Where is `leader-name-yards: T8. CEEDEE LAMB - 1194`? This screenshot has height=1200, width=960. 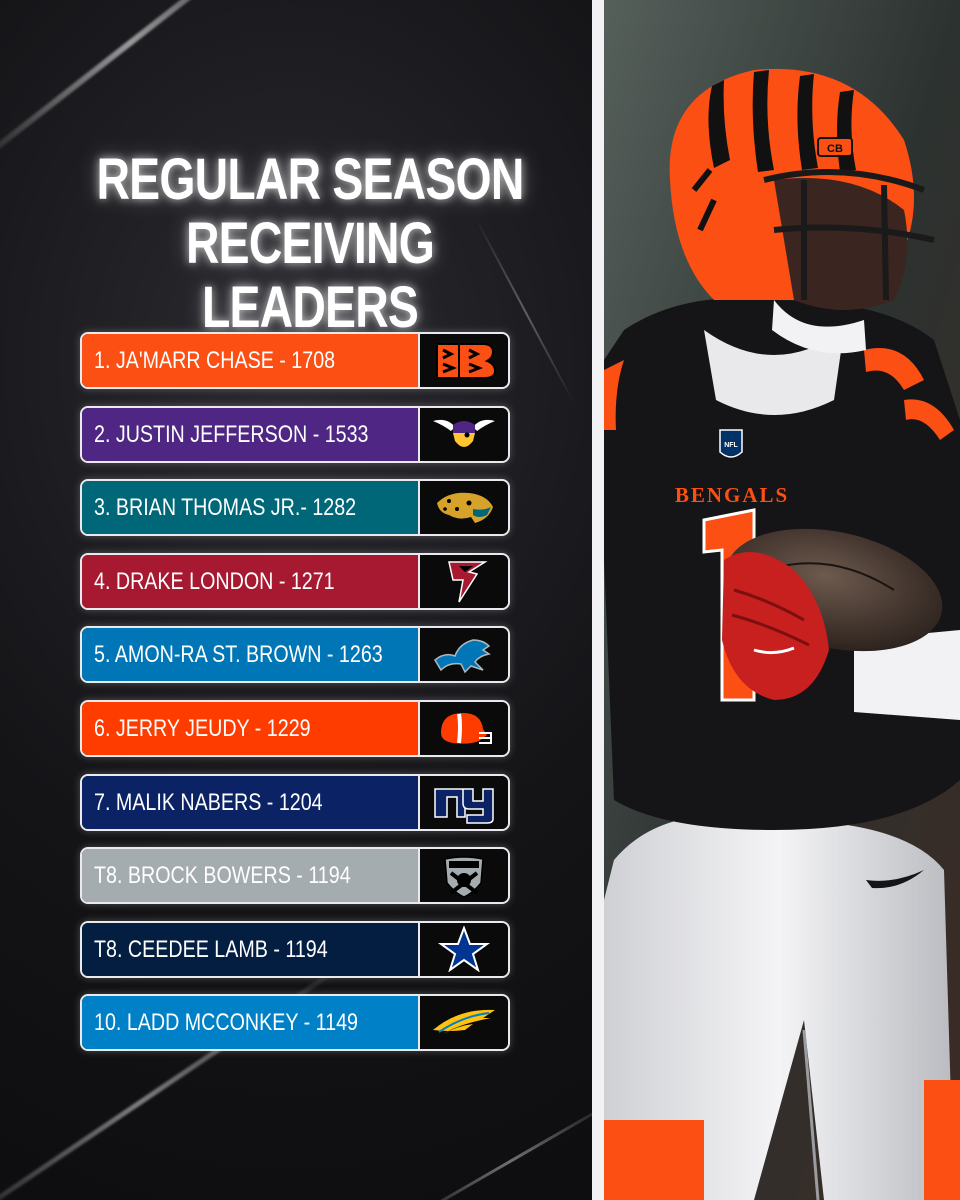 leader-name-yards: T8. CEEDEE LAMB - 1194 is located at coordinates (211, 949).